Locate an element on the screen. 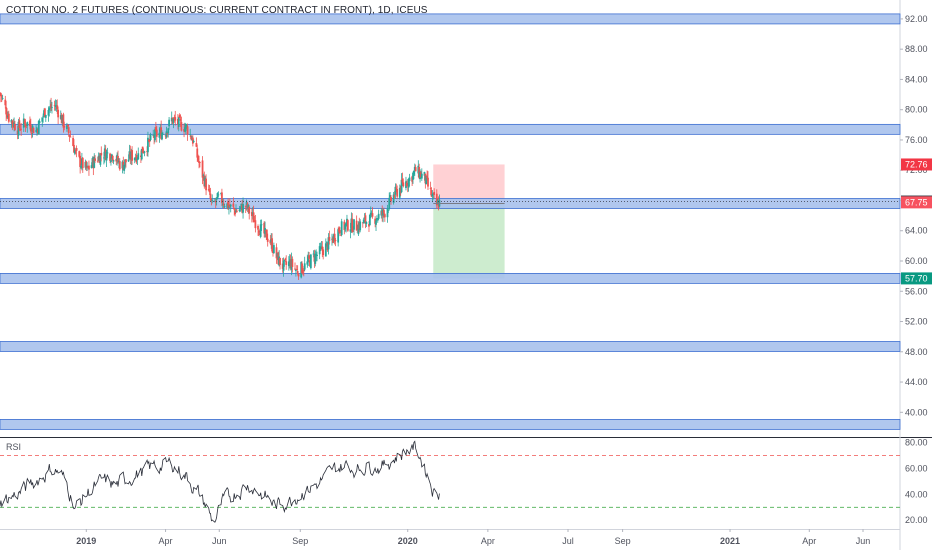 This screenshot has width=932, height=555. time-tick-label-4: 2020 is located at coordinates (408, 541).